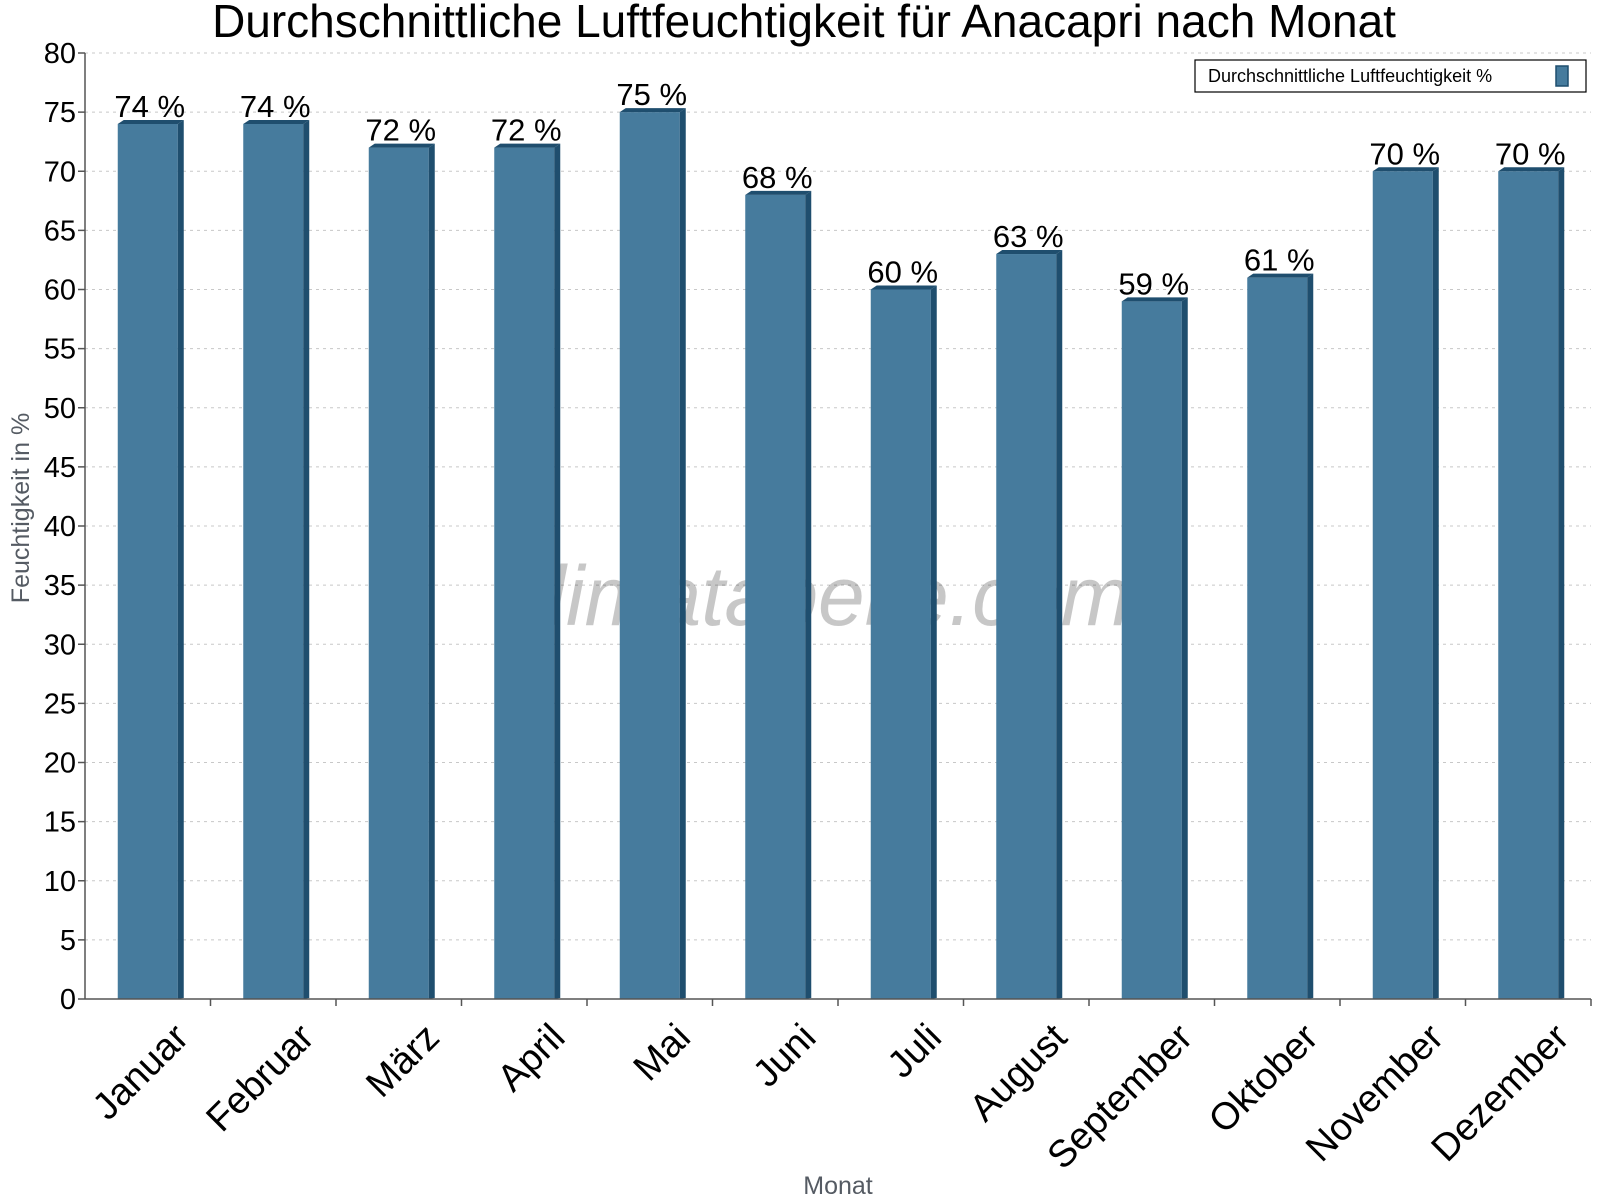 The height and width of the screenshot is (1200, 1600). I want to click on legend-box, so click(1390, 76).